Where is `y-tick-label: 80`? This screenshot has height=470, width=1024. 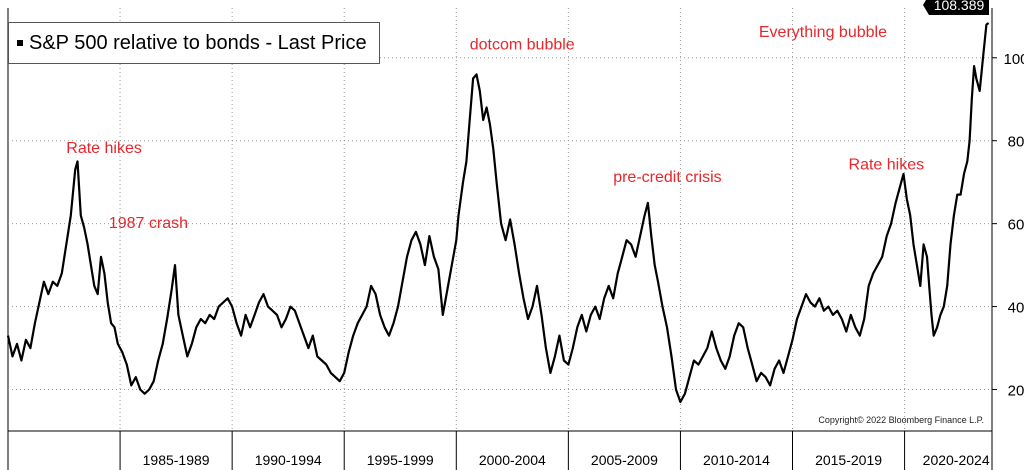 y-tick-label: 80 is located at coordinates (1016, 142).